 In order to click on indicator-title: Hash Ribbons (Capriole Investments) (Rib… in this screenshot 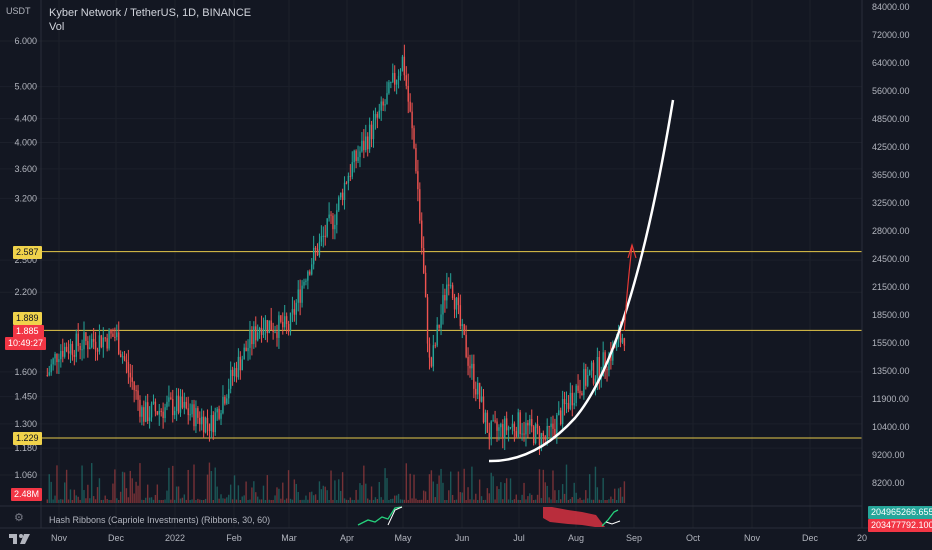, I will do `click(160, 520)`.